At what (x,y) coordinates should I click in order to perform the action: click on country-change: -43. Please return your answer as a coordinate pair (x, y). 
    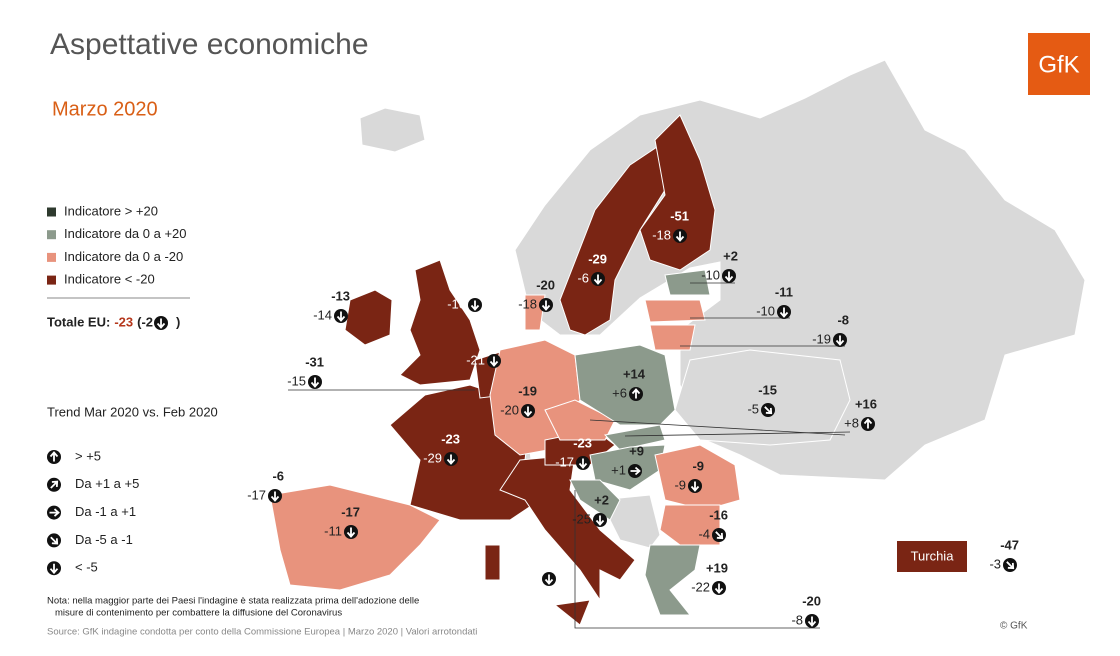
    Looking at the image, I should click on (530, 577).